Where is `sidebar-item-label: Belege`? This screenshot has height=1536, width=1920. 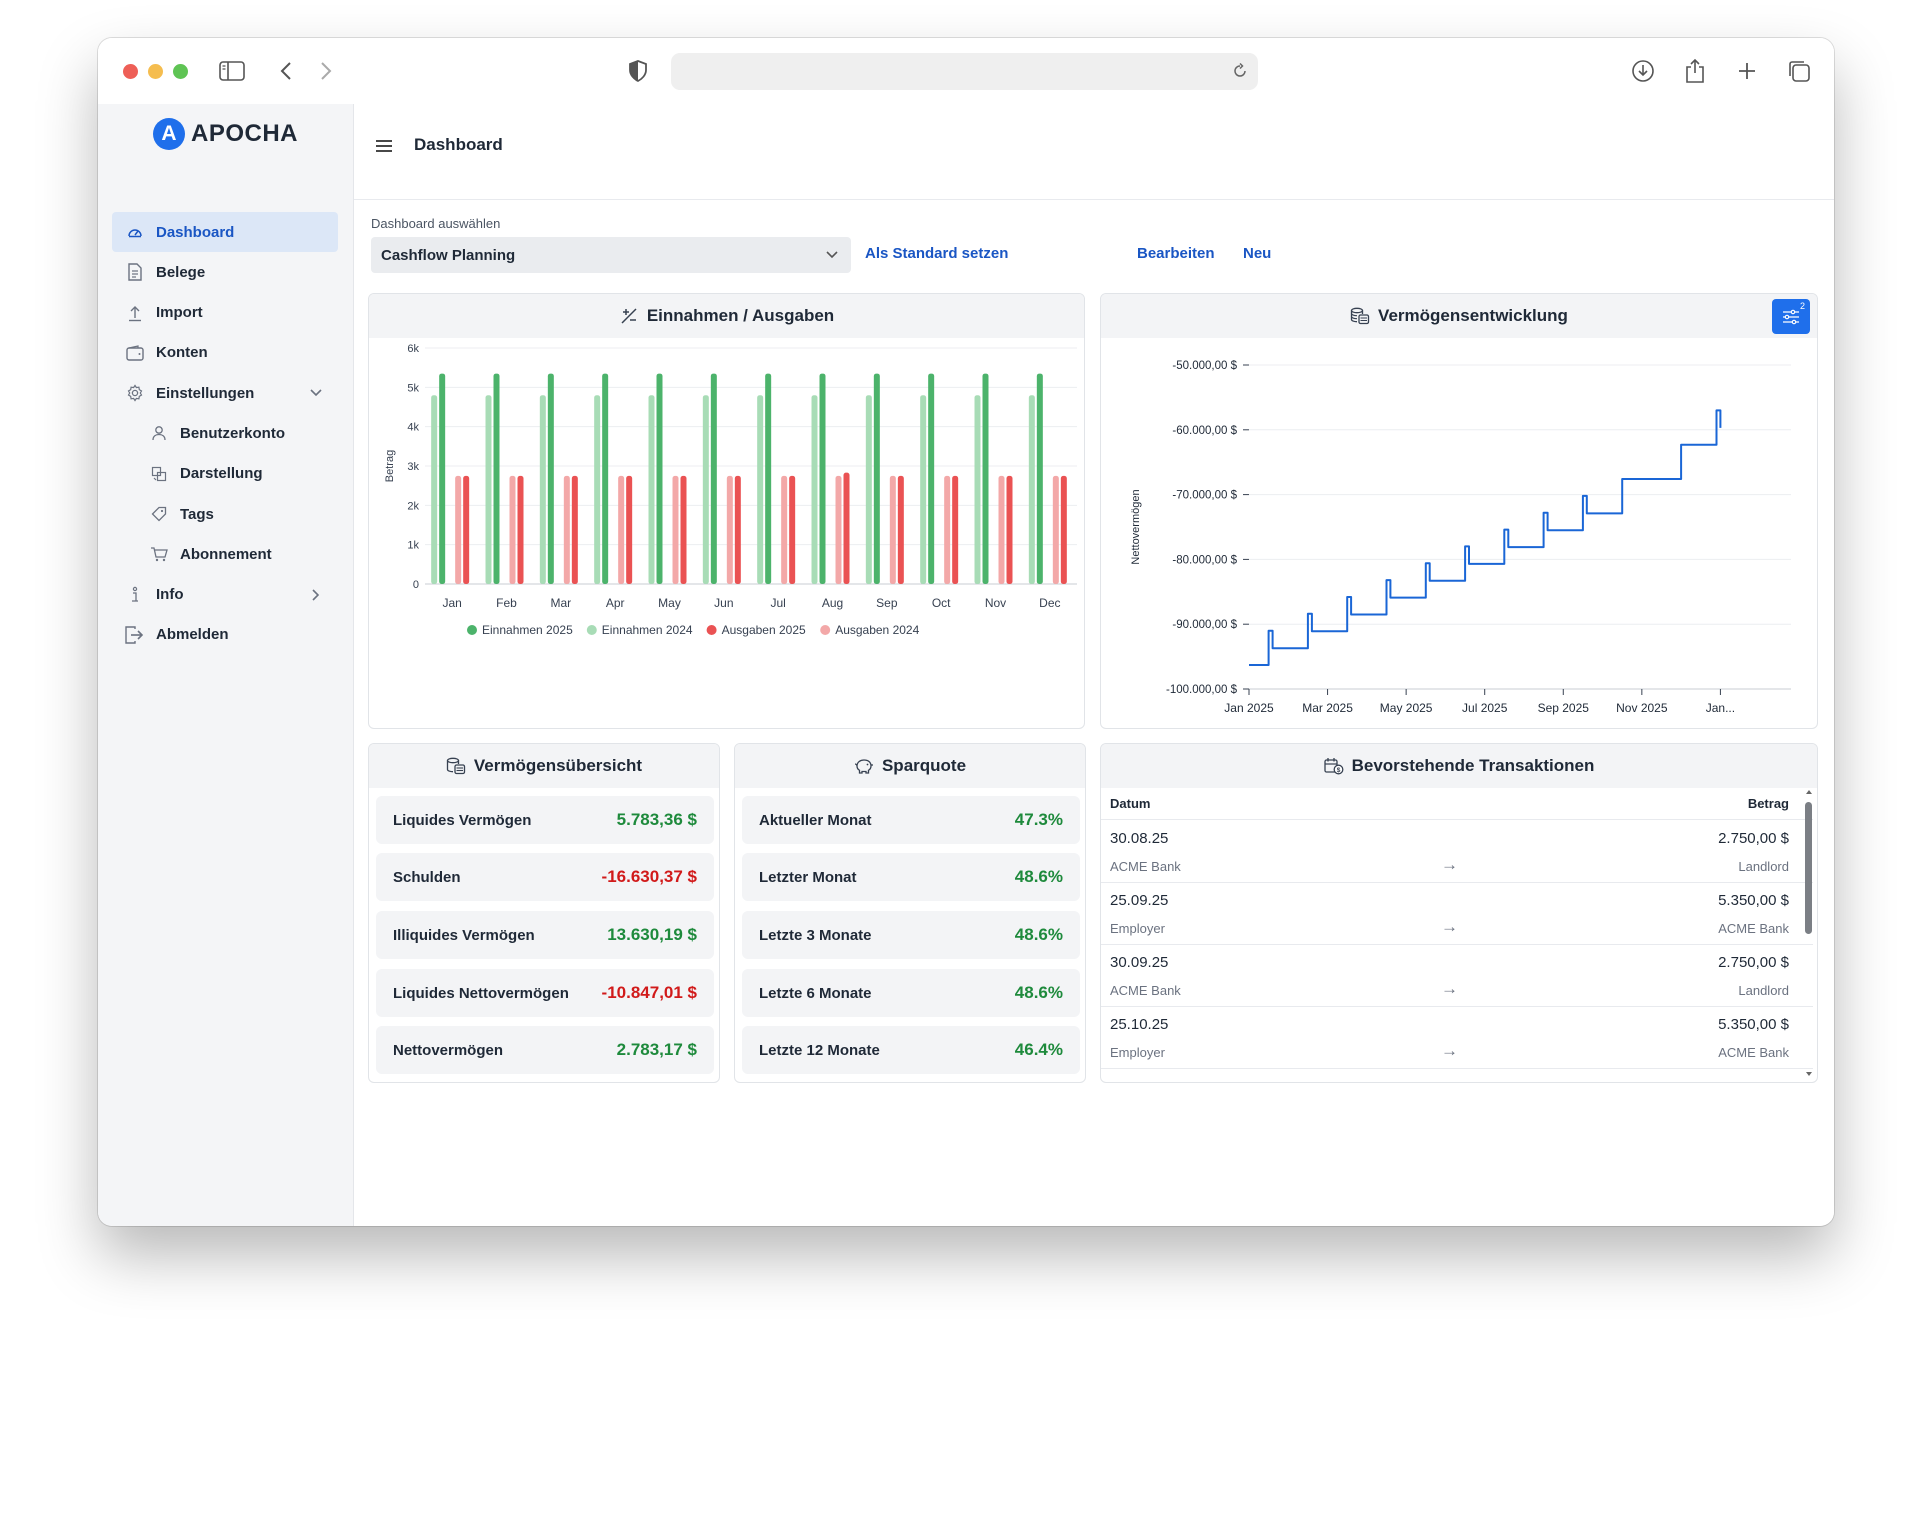
sidebar-item-label: Belege is located at coordinates (181, 272).